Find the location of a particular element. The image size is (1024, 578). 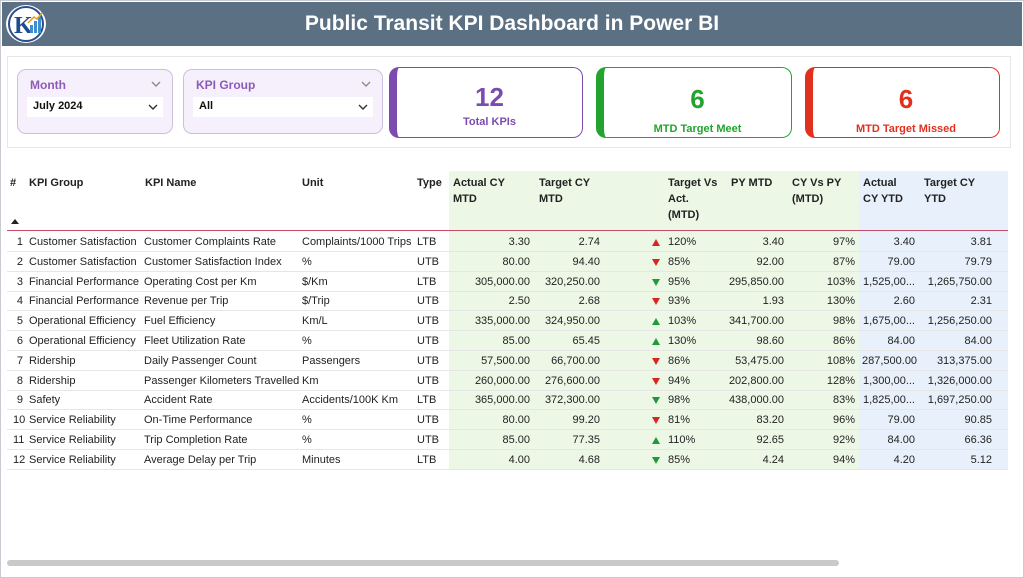

col-header-num: # is located at coordinates (13, 183).